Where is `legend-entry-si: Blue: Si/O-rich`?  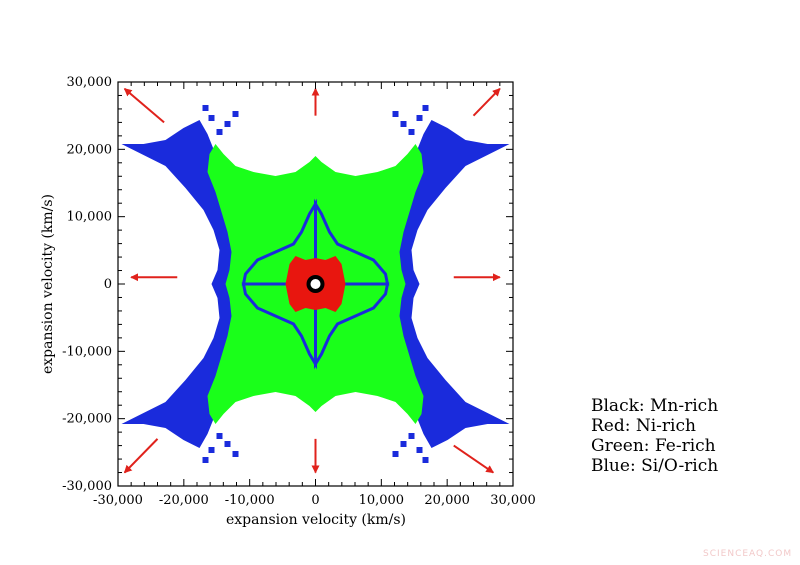
legend-entry-si: Blue: Si/O-rich is located at coordinates (655, 466).